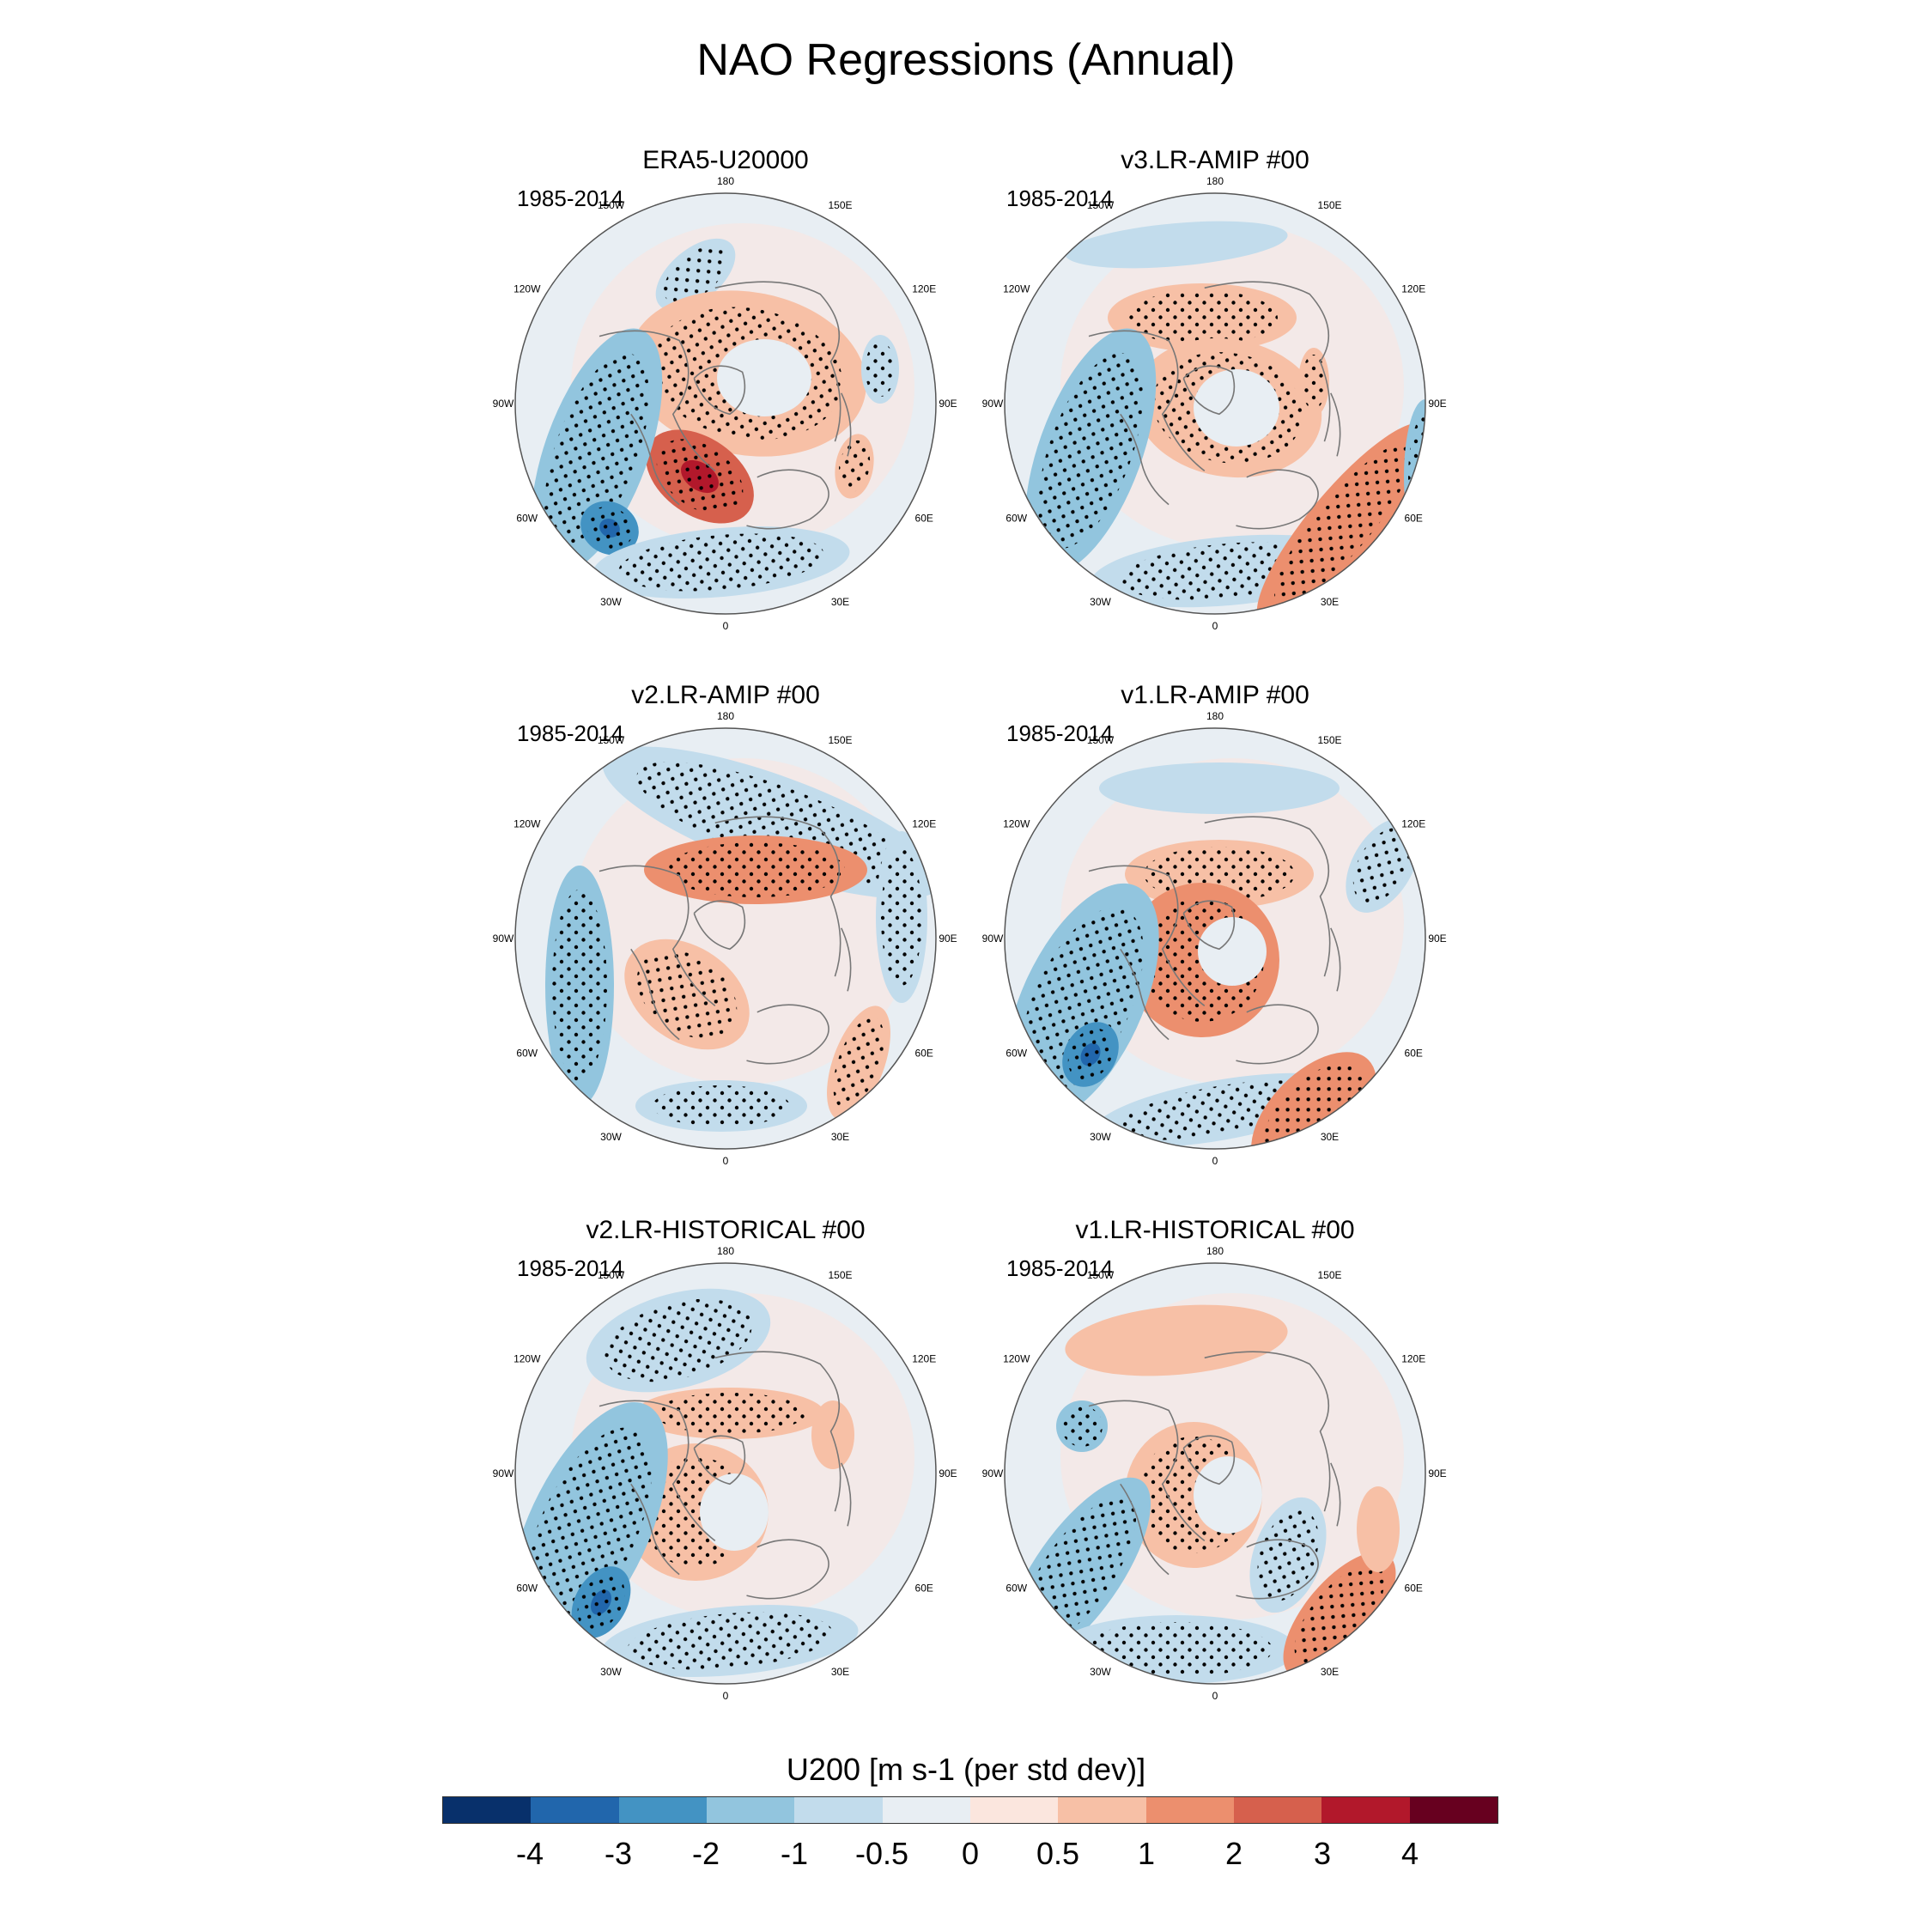 This screenshot has width=1932, height=1932. I want to click on panel-title: ERA5-U20000, so click(726, 160).